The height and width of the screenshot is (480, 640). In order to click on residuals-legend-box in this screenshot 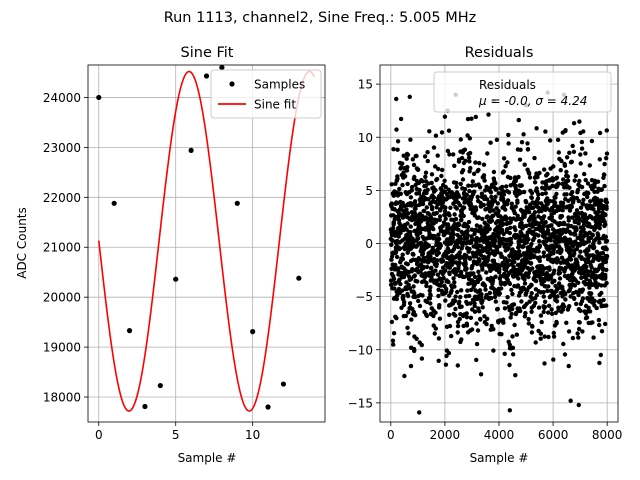, I will do `click(522, 92)`.